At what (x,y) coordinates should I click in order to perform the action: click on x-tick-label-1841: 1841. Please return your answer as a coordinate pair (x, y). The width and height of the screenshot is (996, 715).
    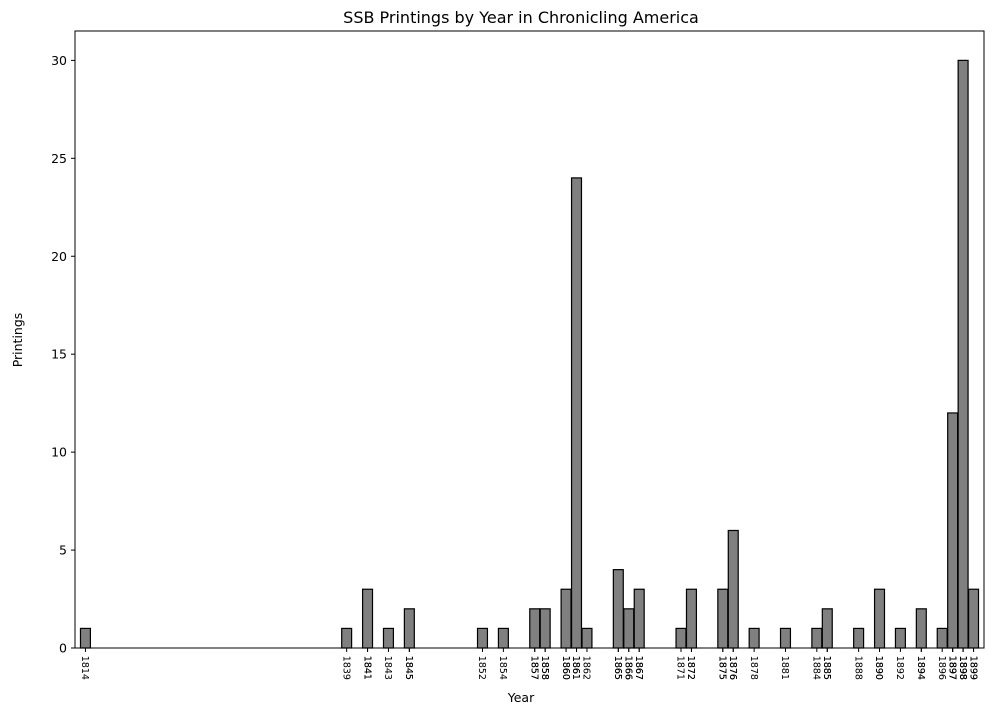
    Looking at the image, I should click on (366, 668).